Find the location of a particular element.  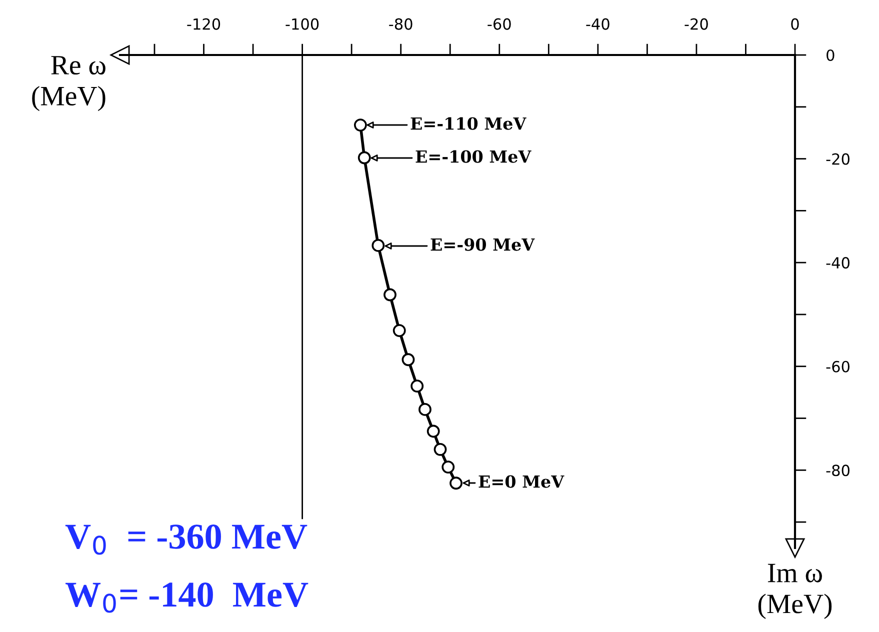

x-tick-label: -100 is located at coordinates (302, 24).